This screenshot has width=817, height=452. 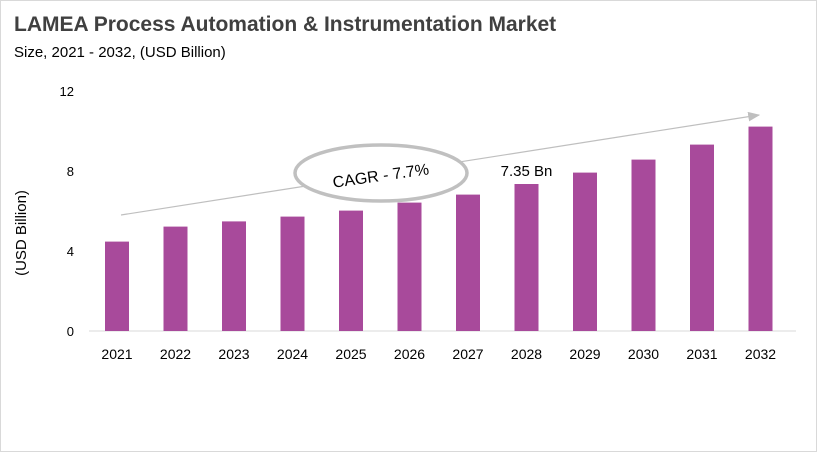 I want to click on x-tick-label: 2032, so click(x=760, y=354).